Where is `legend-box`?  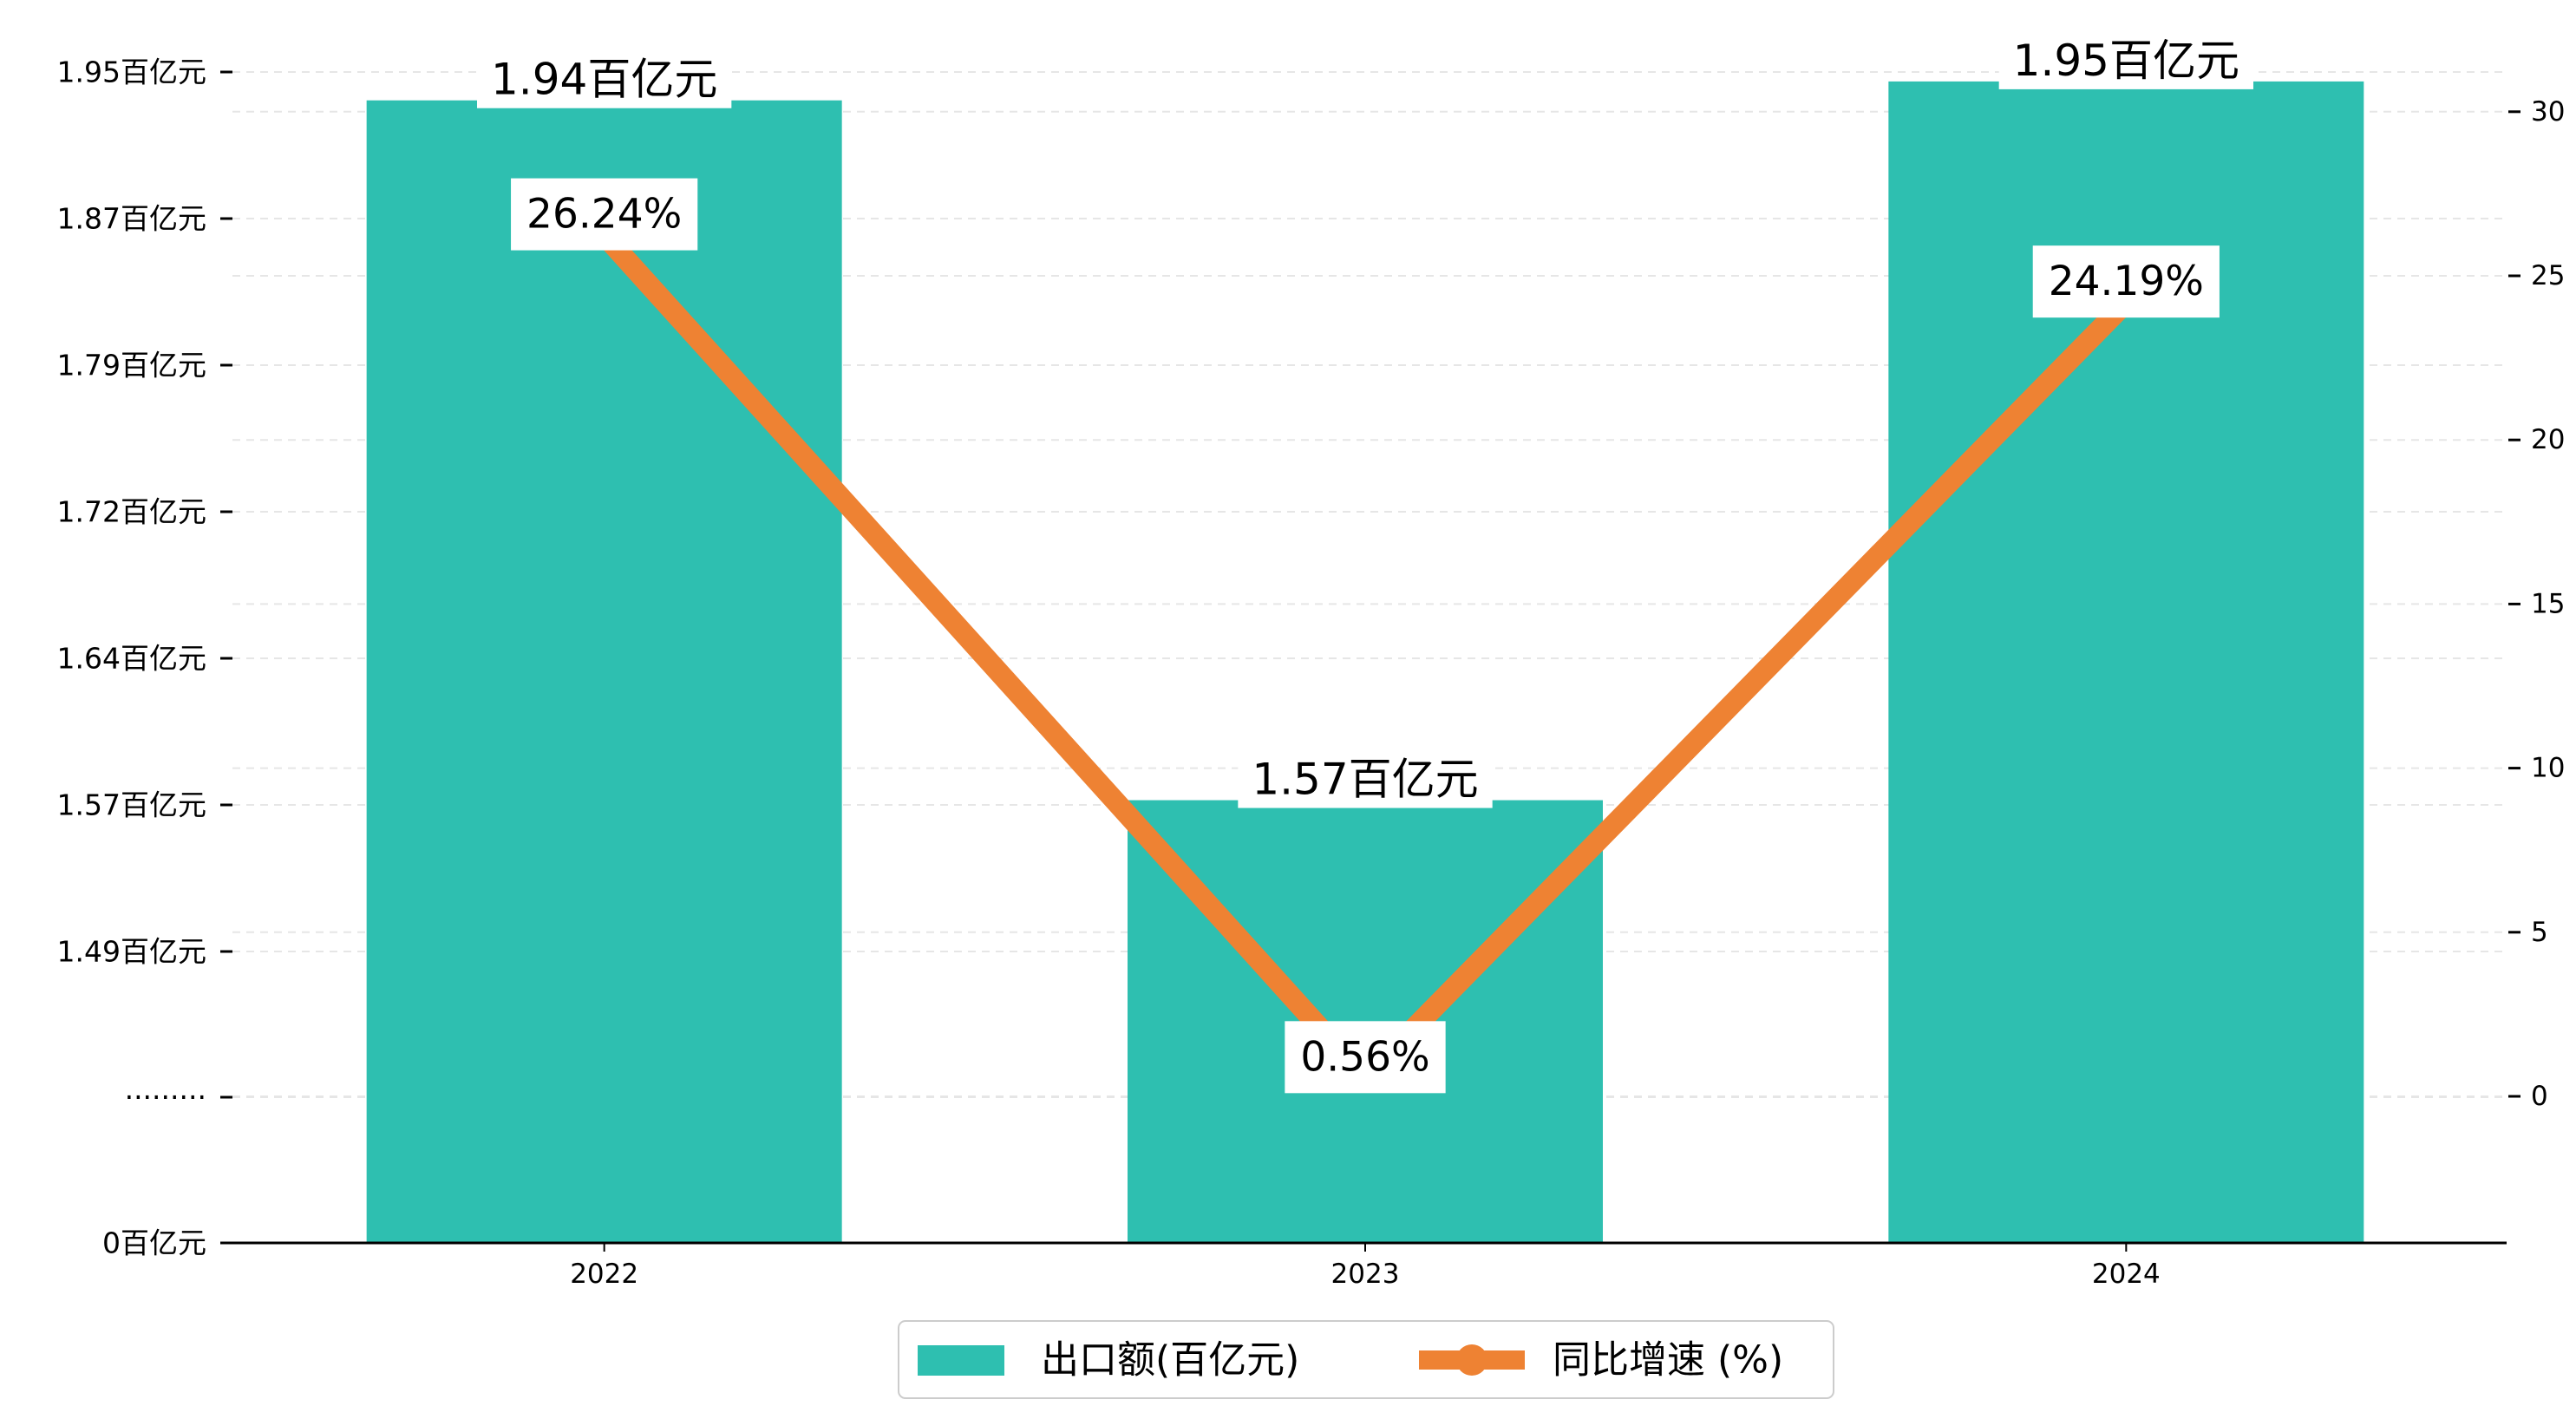
legend-box is located at coordinates (1366, 1359).